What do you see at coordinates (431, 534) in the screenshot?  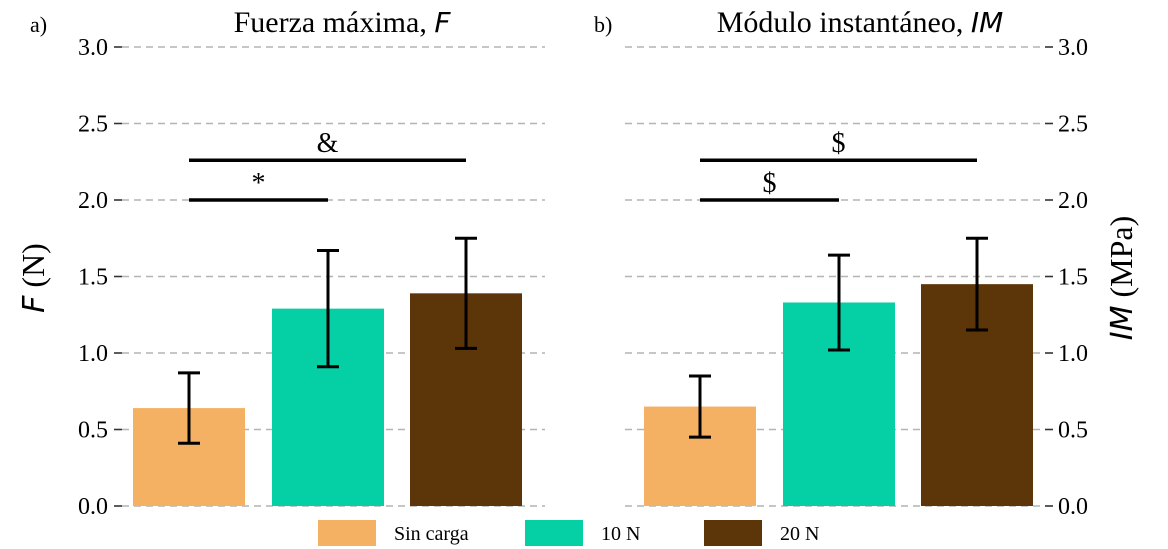 I see `legend-label-sin-carga: Sin carga` at bounding box center [431, 534].